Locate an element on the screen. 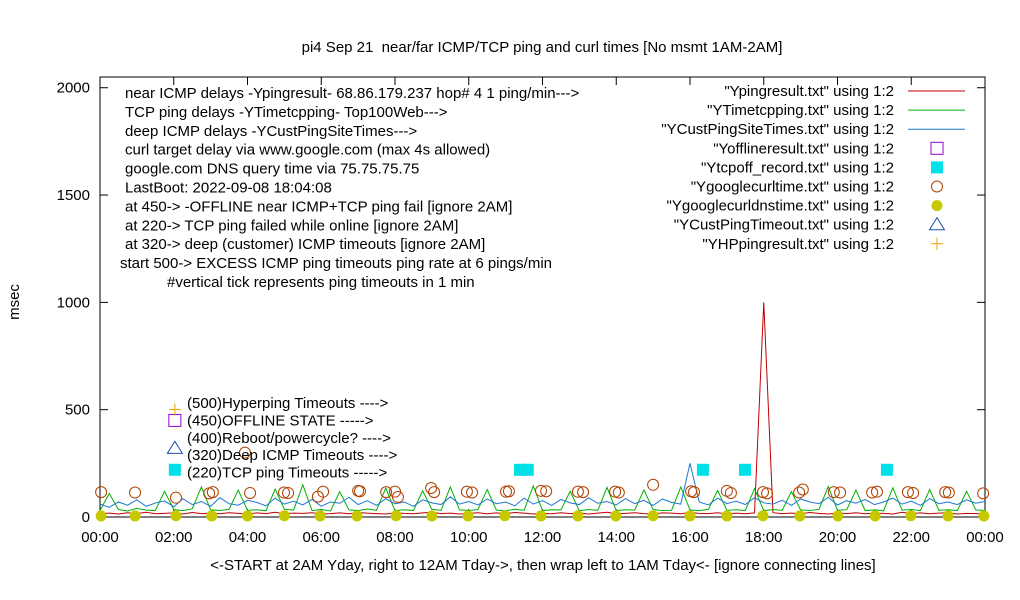 The width and height of the screenshot is (1020, 600). legend-label: "Ygooglecurltime.txt" using 1:2 is located at coordinates (792, 187).